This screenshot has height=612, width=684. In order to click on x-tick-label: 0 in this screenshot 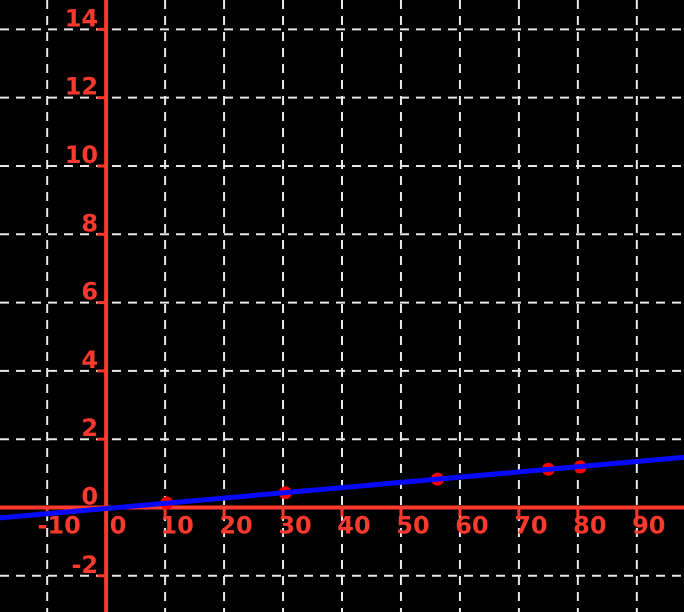, I will do `click(118, 525)`.